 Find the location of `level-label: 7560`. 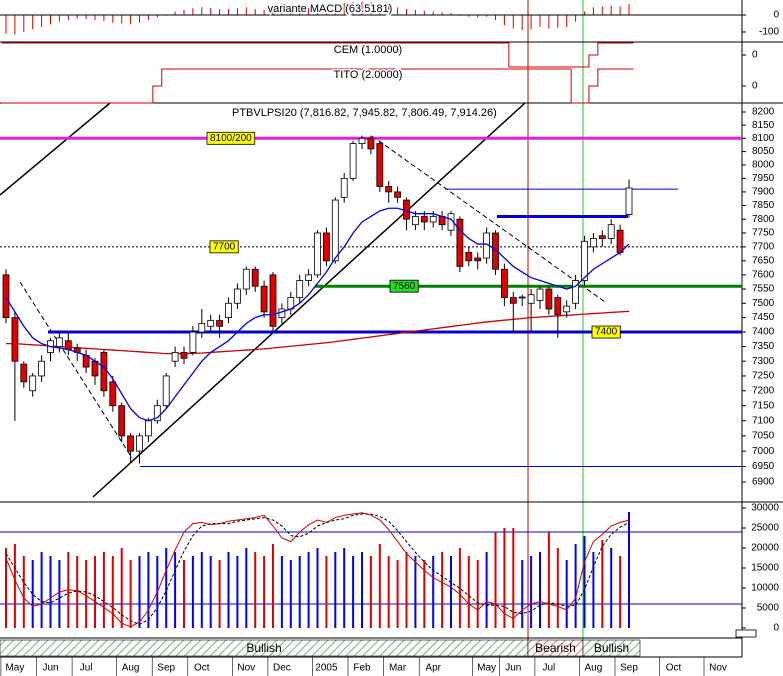

level-label: 7560 is located at coordinates (404, 286).